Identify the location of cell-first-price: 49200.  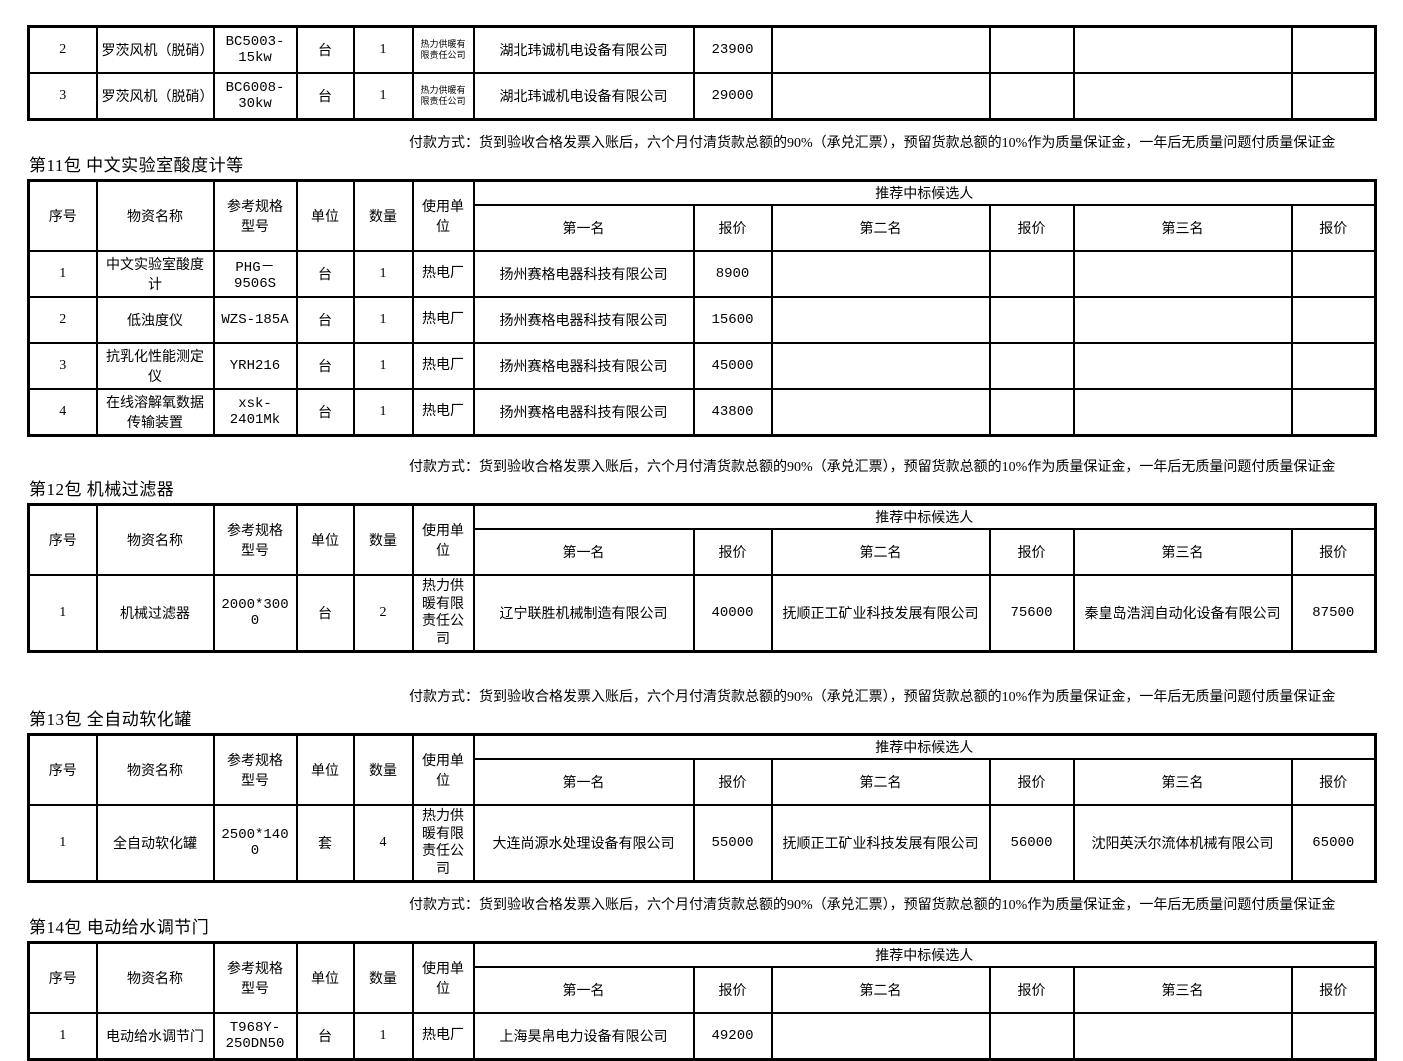
(732, 1036).